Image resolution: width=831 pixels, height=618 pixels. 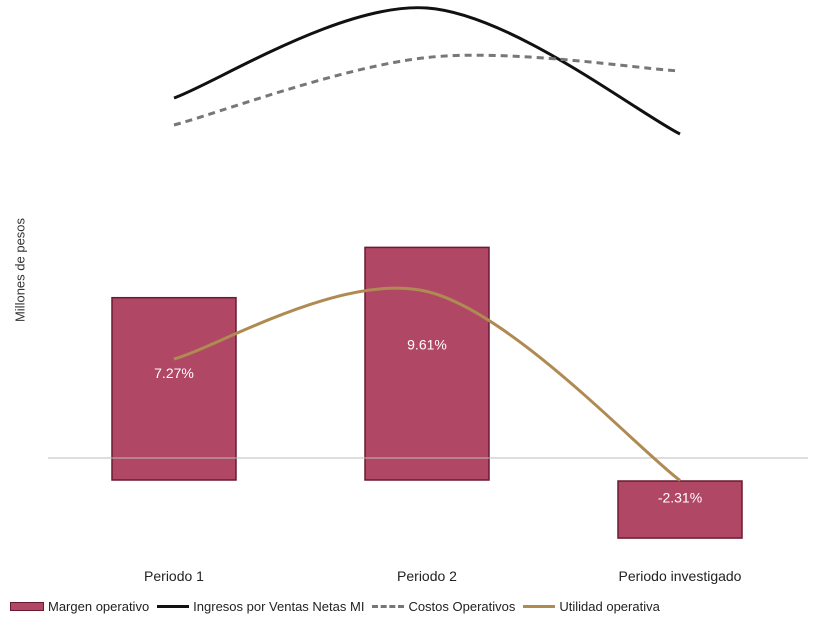 I want to click on bar-label-3: -2.31%, so click(x=680, y=498).